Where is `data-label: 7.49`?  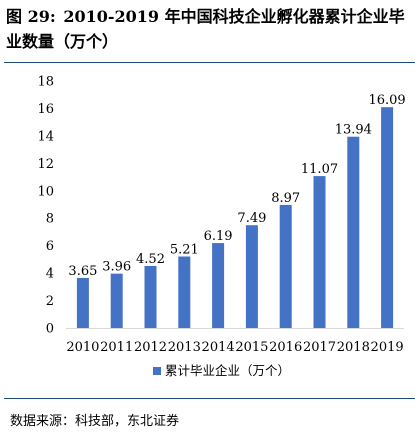
data-label: 7.49 is located at coordinates (251, 218).